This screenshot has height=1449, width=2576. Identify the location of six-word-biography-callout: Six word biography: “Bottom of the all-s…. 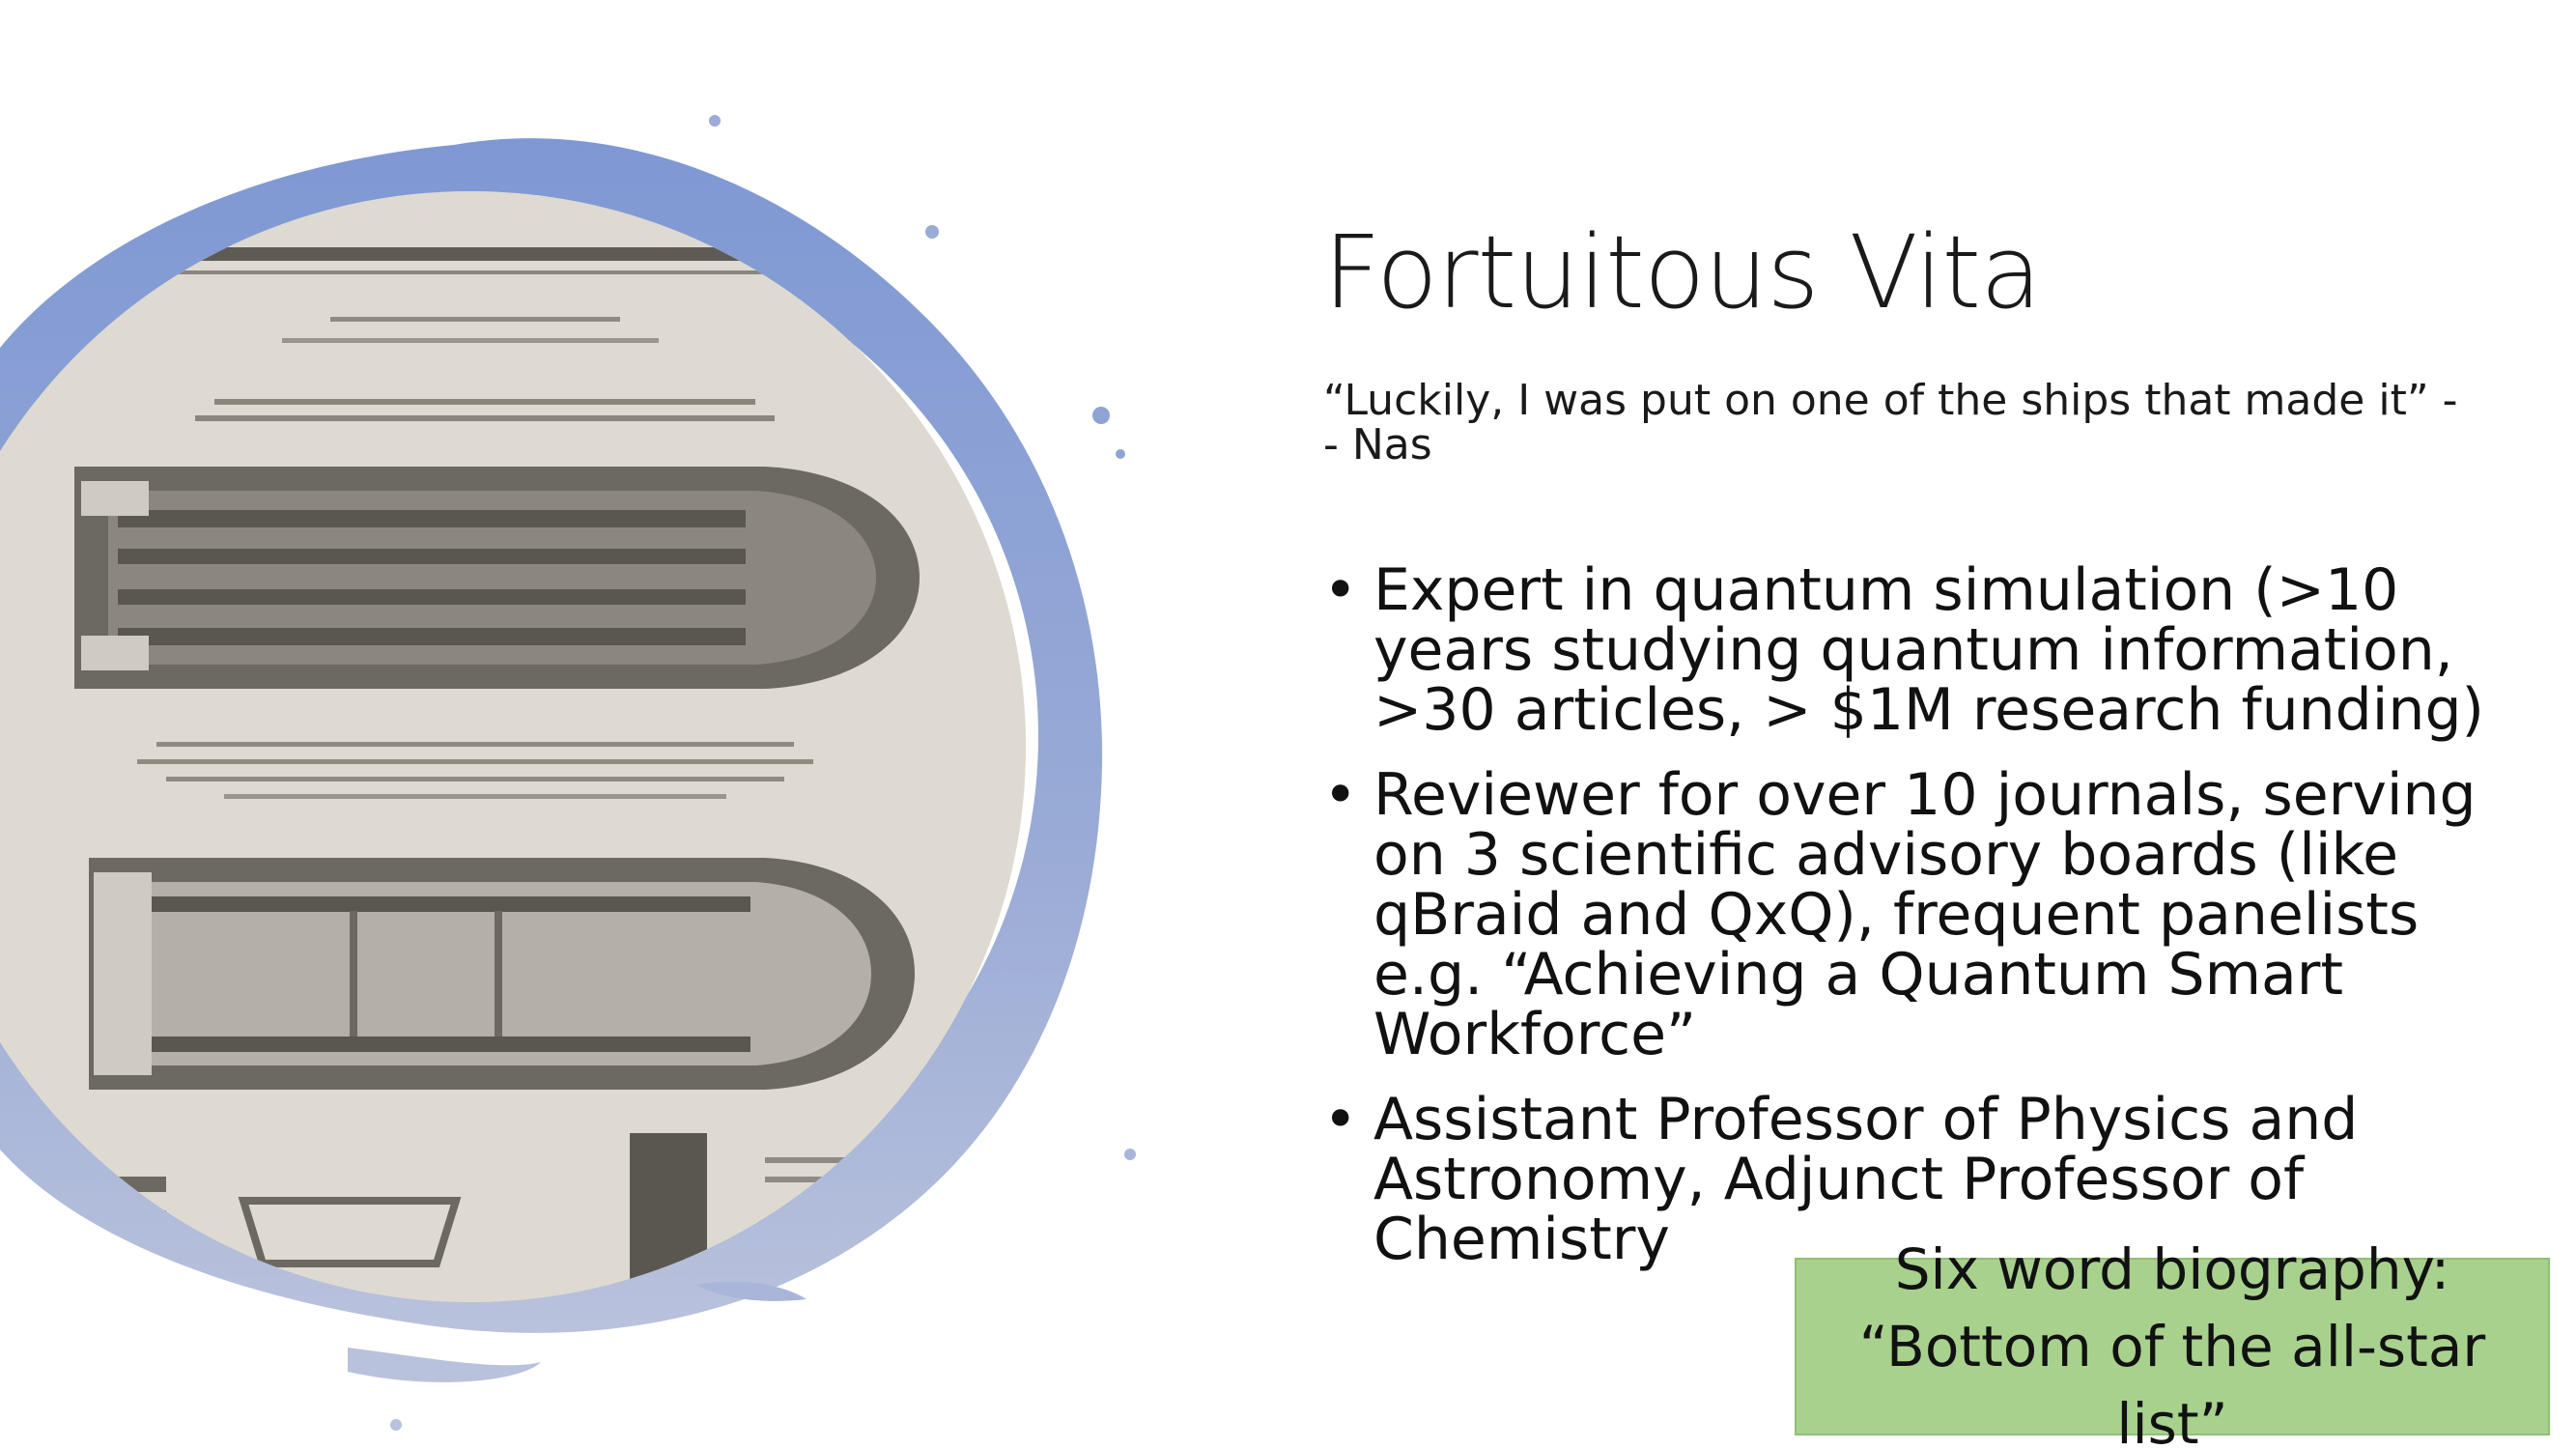
(2172, 1342).